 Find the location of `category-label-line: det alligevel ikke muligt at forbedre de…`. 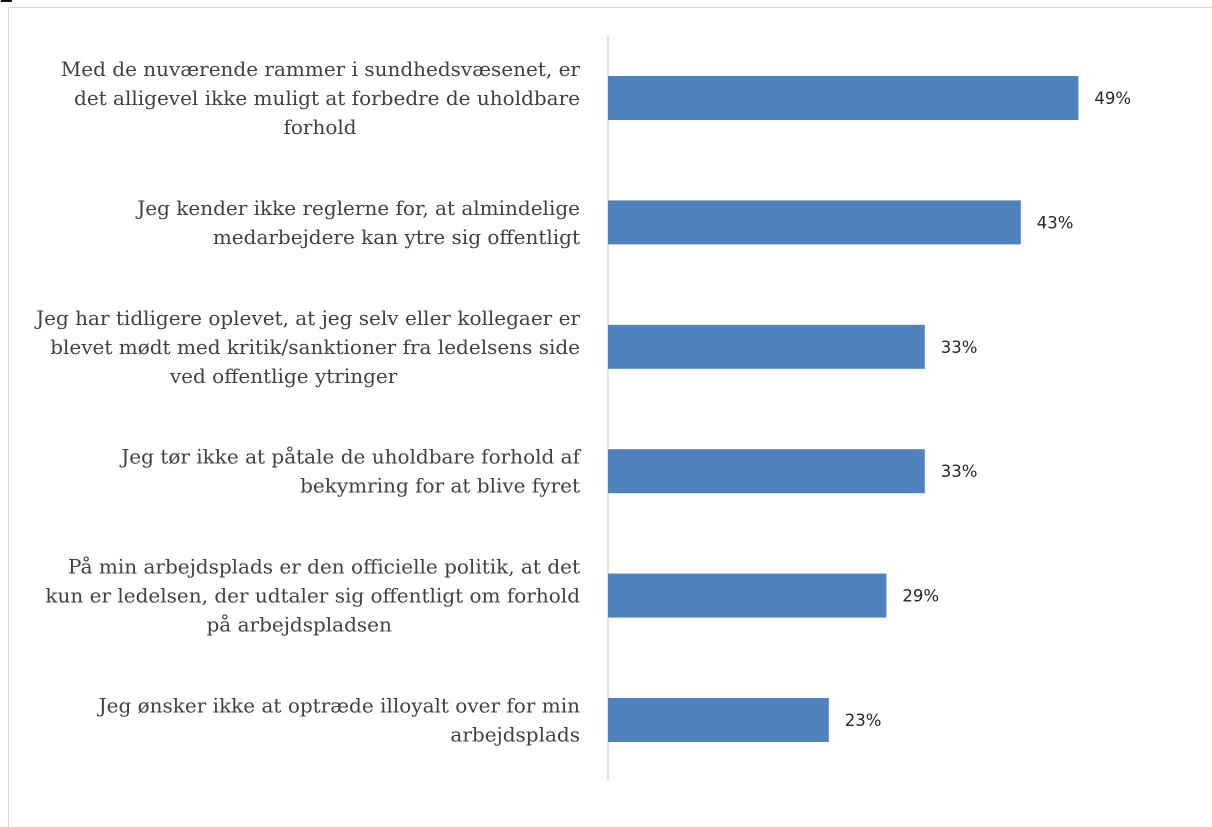

category-label-line: det alligevel ikke muligt at forbedre de… is located at coordinates (327, 98).